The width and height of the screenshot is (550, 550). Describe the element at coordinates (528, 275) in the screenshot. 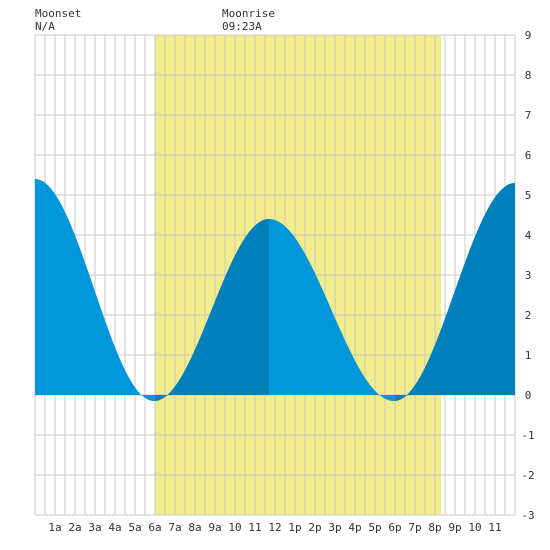

I see `y-tick-label: 3` at that location.